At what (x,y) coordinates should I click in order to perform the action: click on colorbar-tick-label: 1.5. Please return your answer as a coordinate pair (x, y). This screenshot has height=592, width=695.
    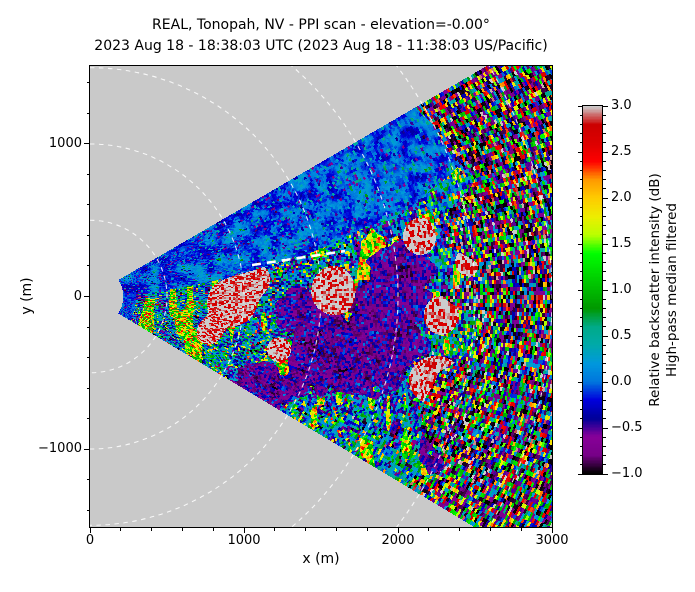
    Looking at the image, I should click on (621, 243).